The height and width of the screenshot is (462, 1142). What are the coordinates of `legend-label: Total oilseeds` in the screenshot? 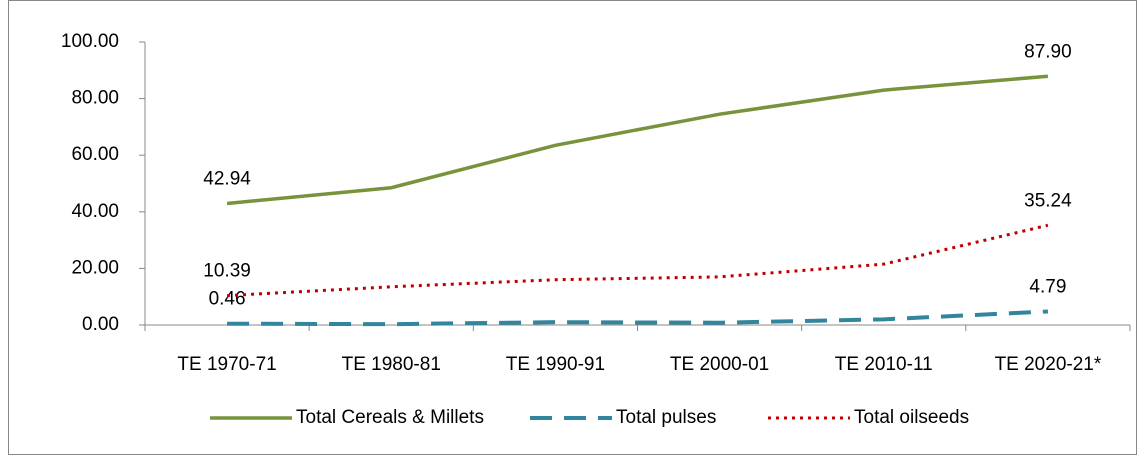 It's located at (911, 417).